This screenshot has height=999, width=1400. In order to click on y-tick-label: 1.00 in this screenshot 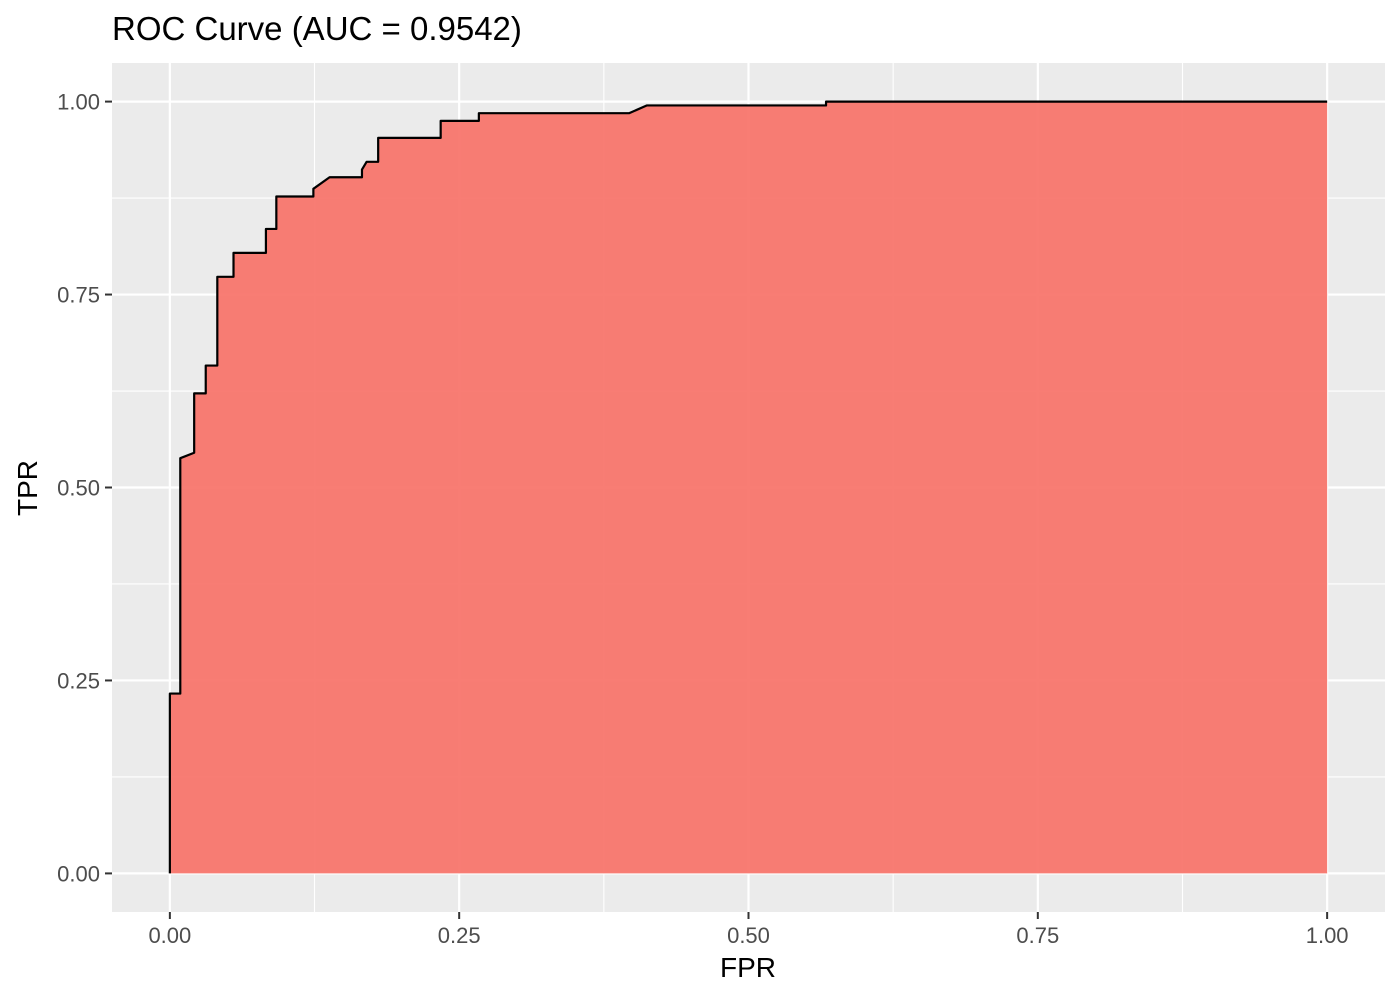, I will do `click(78, 102)`.